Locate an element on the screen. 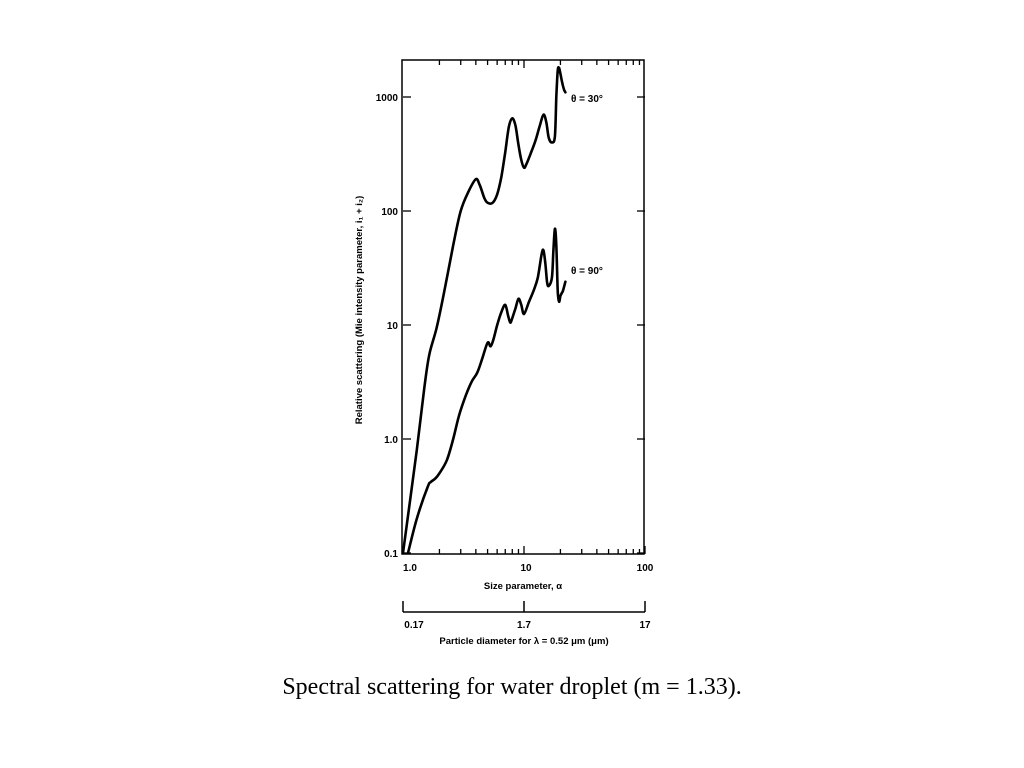  series-layer is located at coordinates (484, 310).